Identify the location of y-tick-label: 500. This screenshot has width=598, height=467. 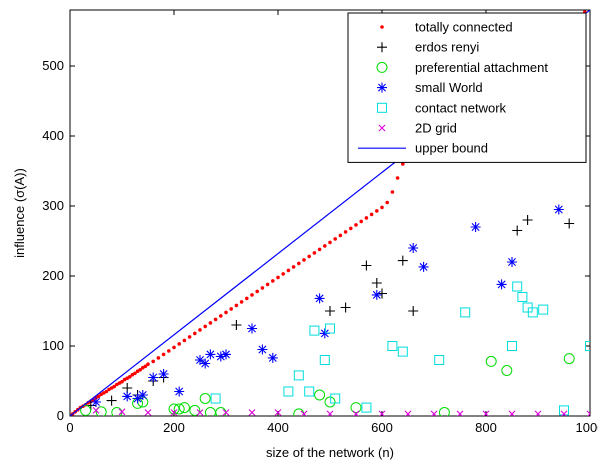
(53, 65).